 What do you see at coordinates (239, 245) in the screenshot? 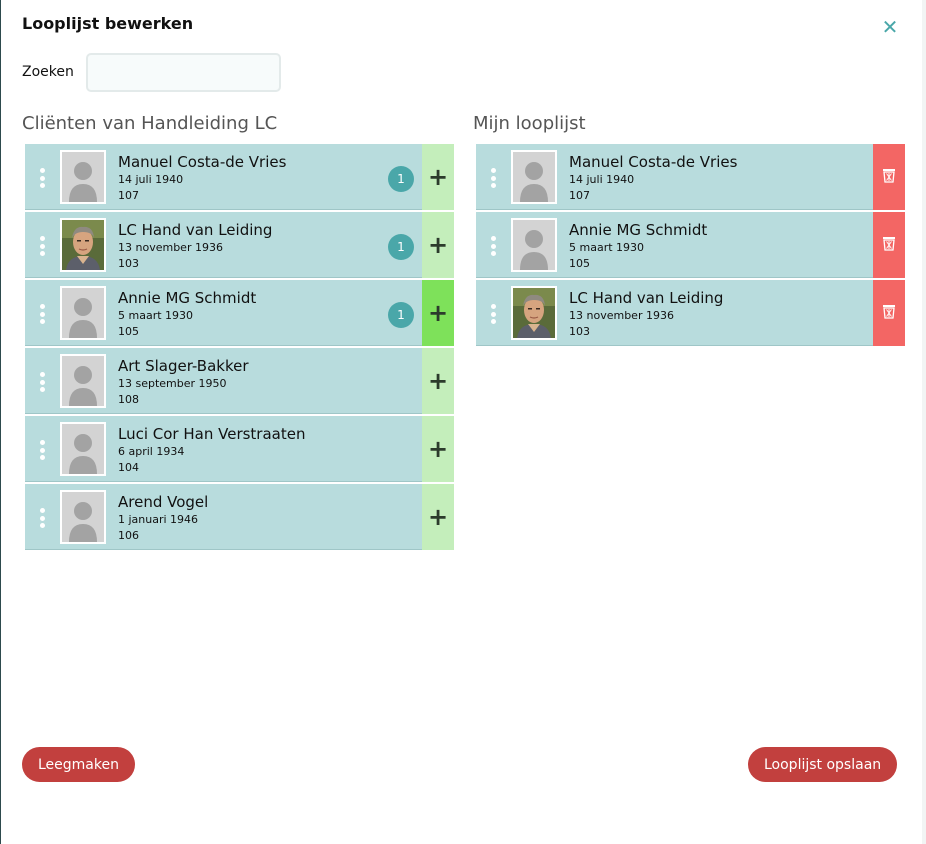
I see `client-row: LC Hand van Leiding 13 november 1936 103 1 +` at bounding box center [239, 245].